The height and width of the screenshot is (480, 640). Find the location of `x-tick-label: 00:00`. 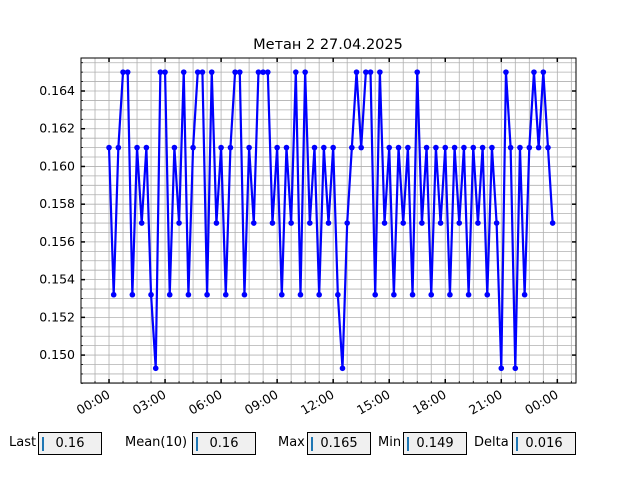

x-tick-label: 00:00 is located at coordinates (93, 402).